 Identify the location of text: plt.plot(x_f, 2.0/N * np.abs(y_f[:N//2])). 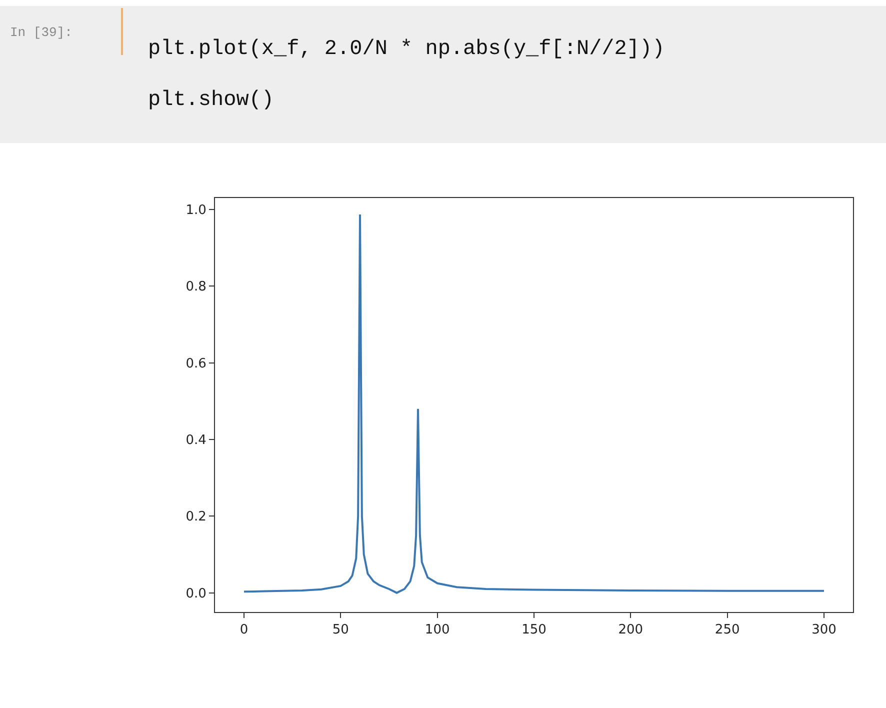
(406, 49).